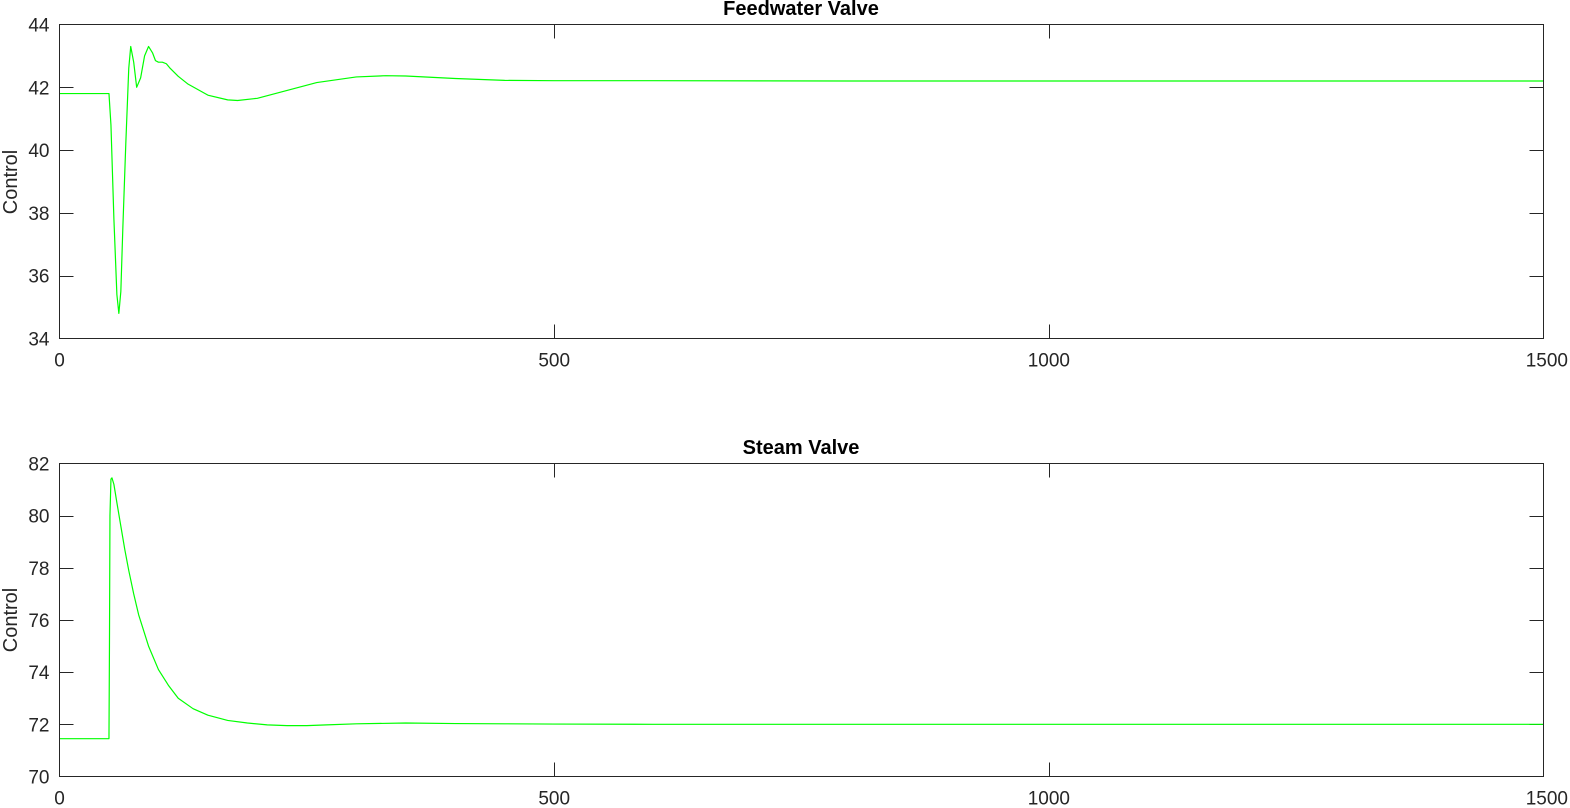 This screenshot has height=808, width=1570. Describe the element at coordinates (38, 151) in the screenshot. I see `feedwater-valve-y-tick-label: 40` at that location.